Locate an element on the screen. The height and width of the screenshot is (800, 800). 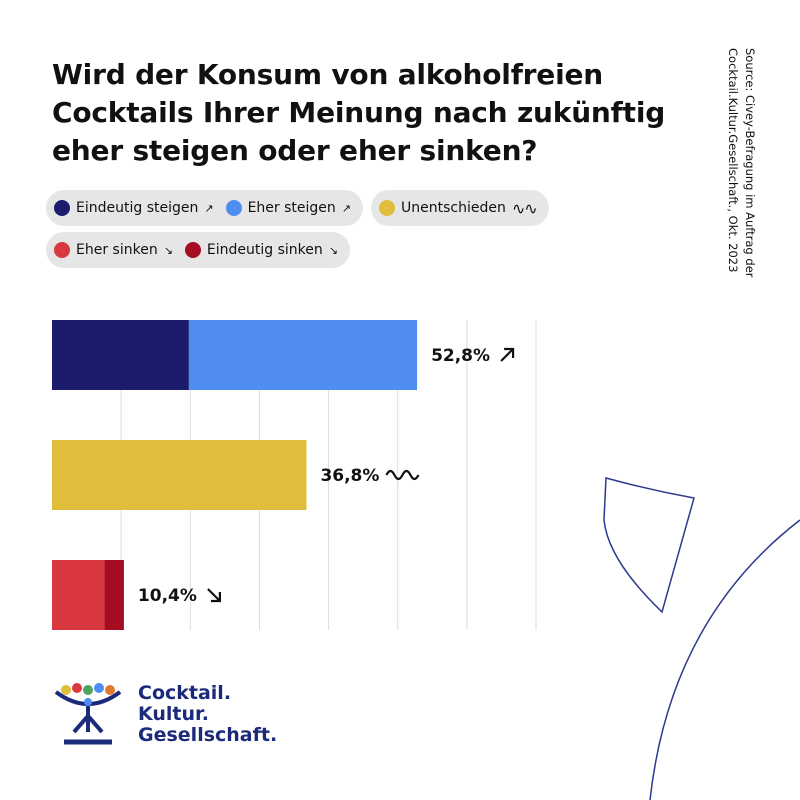
legend-swatch-eindeutig-steigen is located at coordinates (62, 208).